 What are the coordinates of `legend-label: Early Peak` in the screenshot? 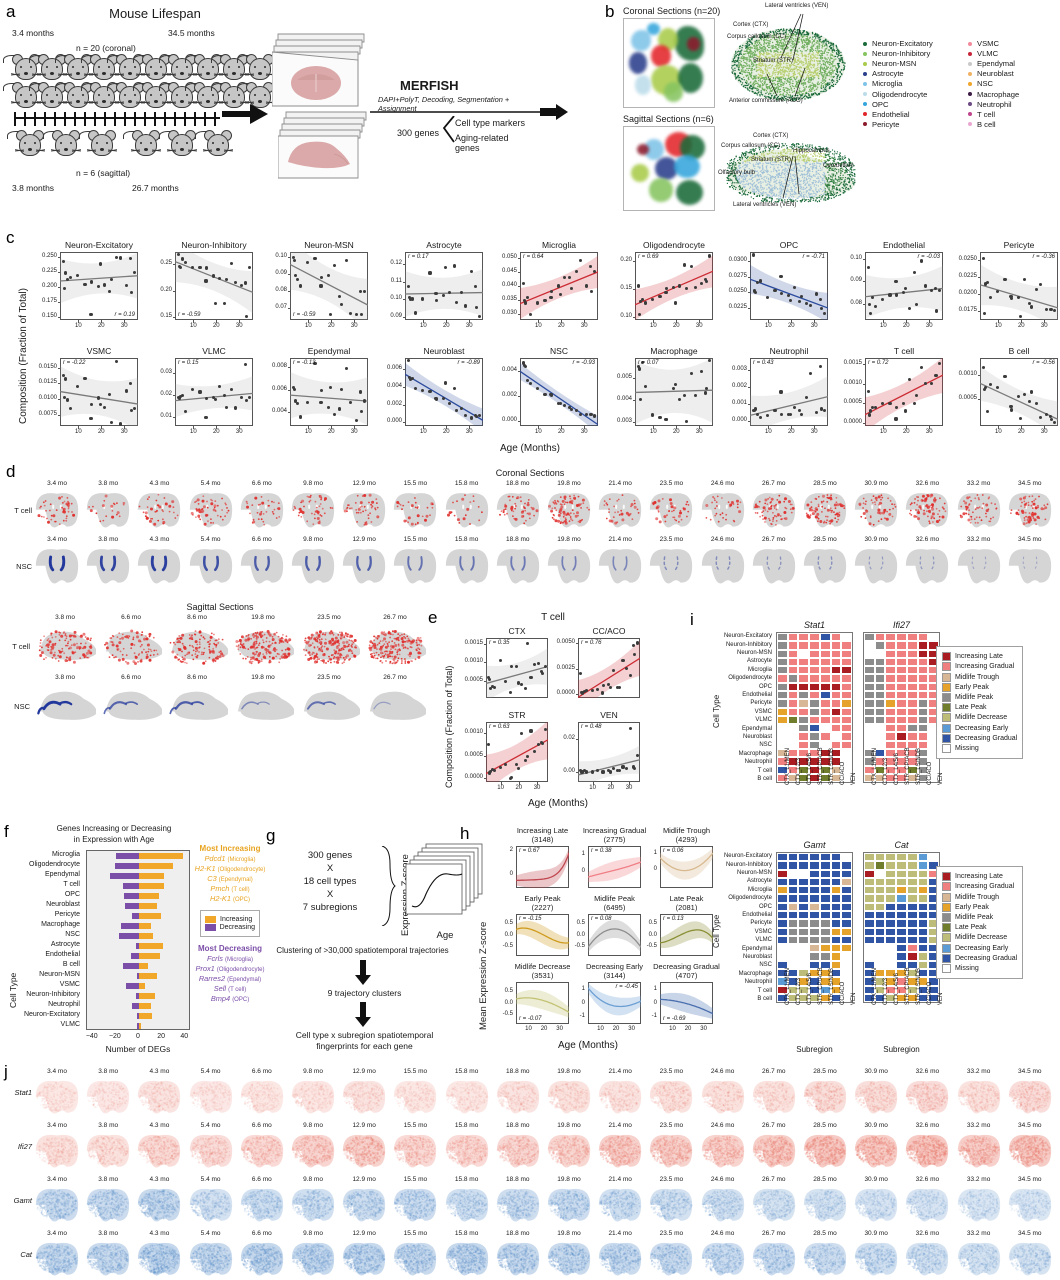 It's located at (972, 687).